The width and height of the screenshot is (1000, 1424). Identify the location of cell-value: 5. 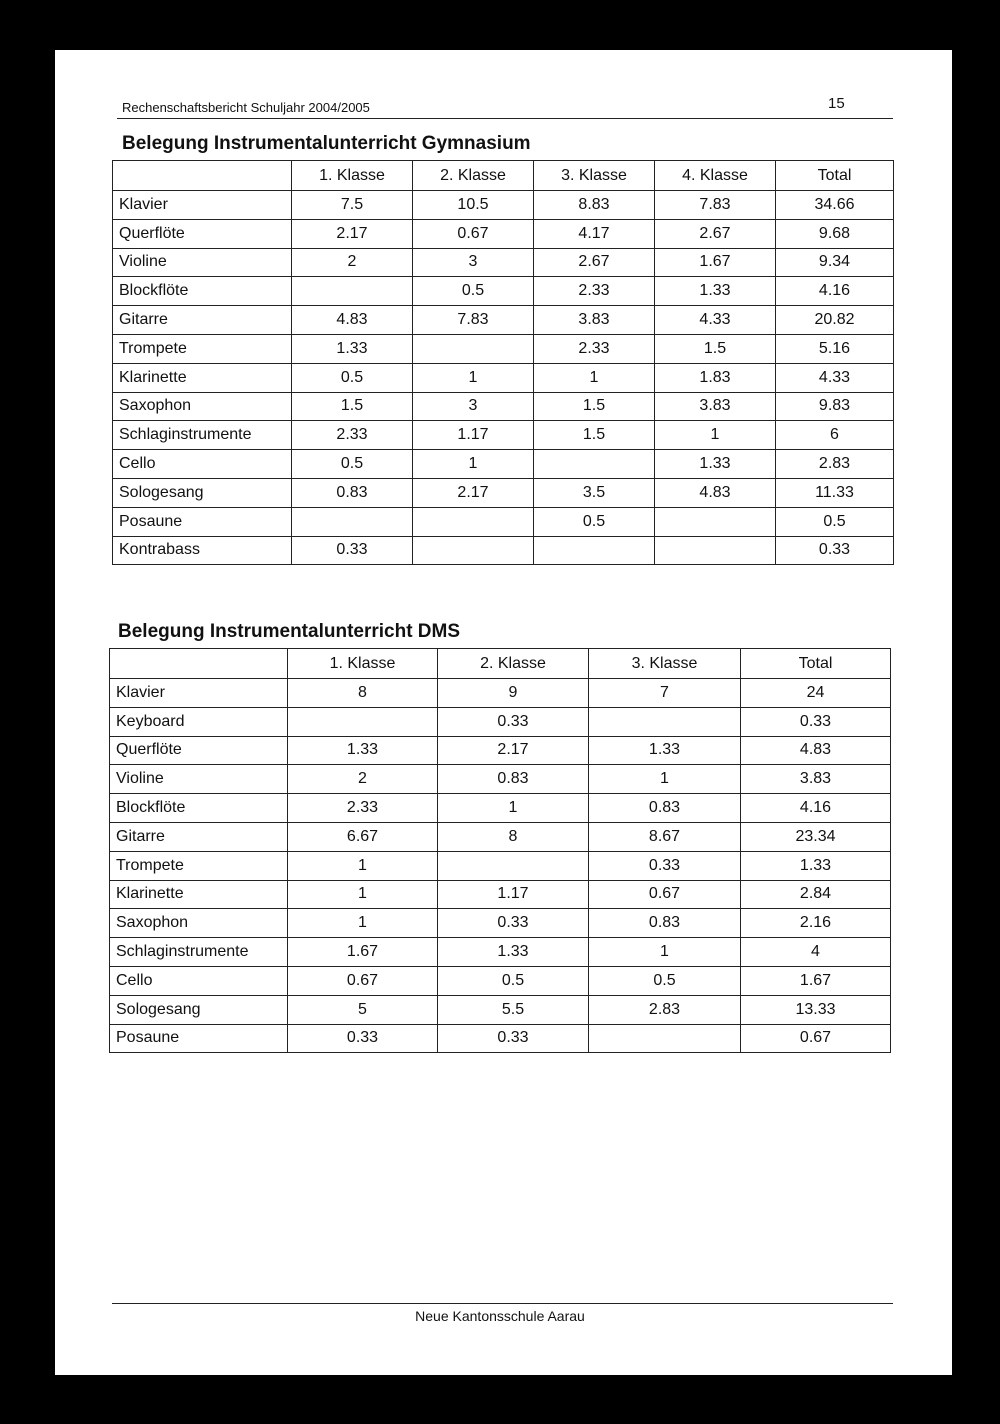
(362, 1009).